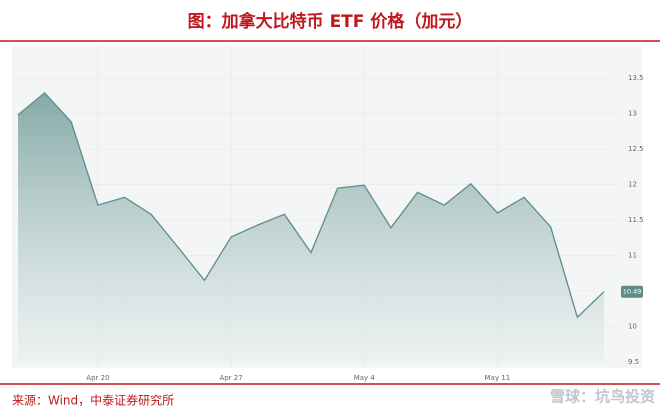 The height and width of the screenshot is (413, 660). Describe the element at coordinates (632, 114) in the screenshot. I see `y-tick-label: 13` at that location.